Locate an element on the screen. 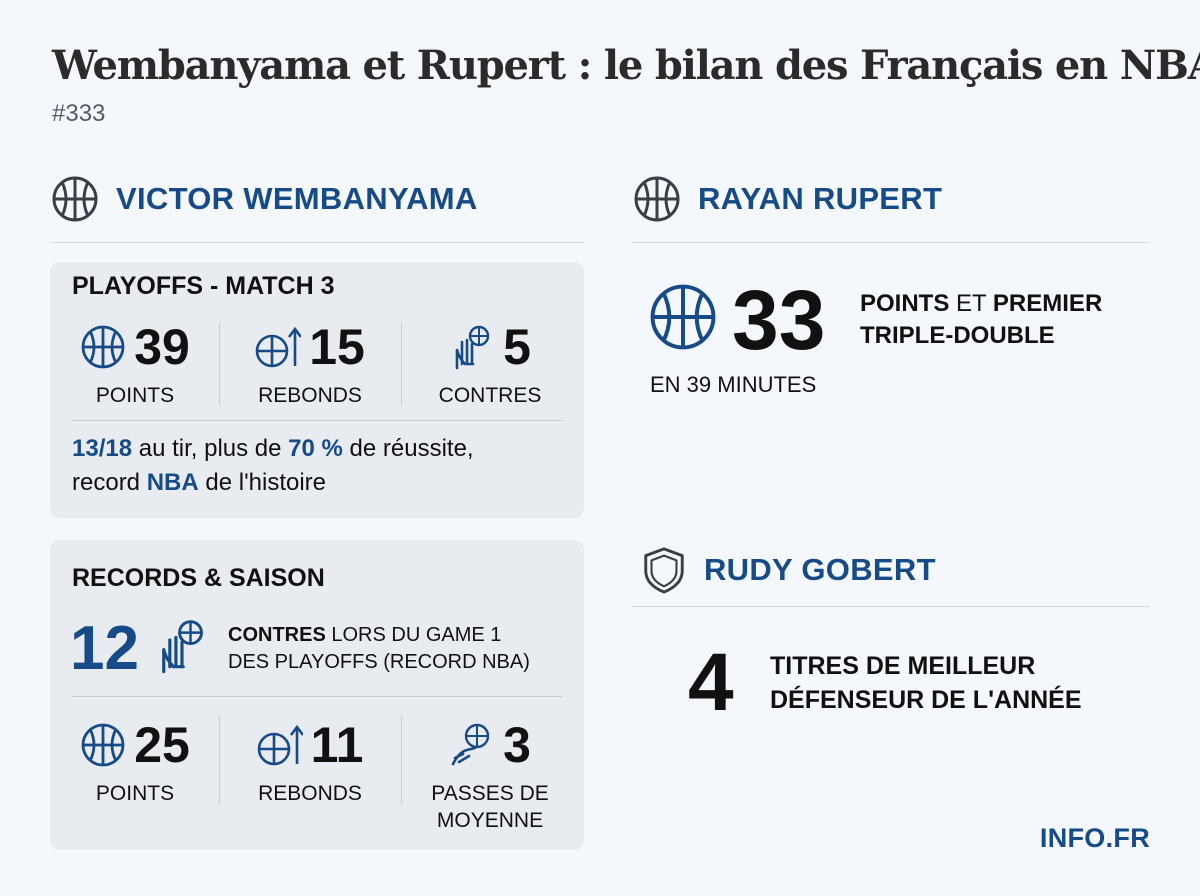 The height and width of the screenshot is (896, 1200). wembanyama-header: VICTOR WEMBANYAMA is located at coordinates (264, 199).